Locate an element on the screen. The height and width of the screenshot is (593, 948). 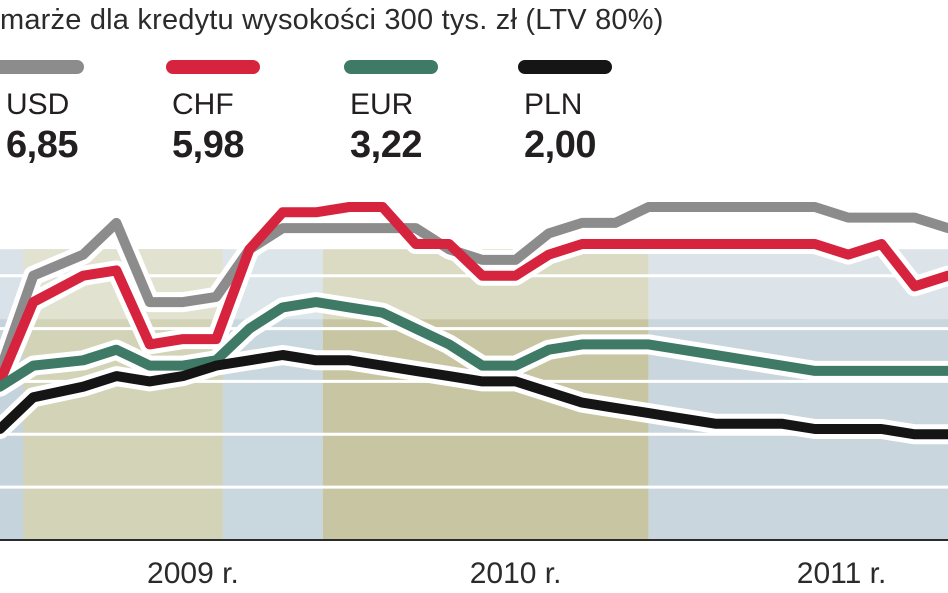
legend-label-usd: USD is located at coordinates (38, 104).